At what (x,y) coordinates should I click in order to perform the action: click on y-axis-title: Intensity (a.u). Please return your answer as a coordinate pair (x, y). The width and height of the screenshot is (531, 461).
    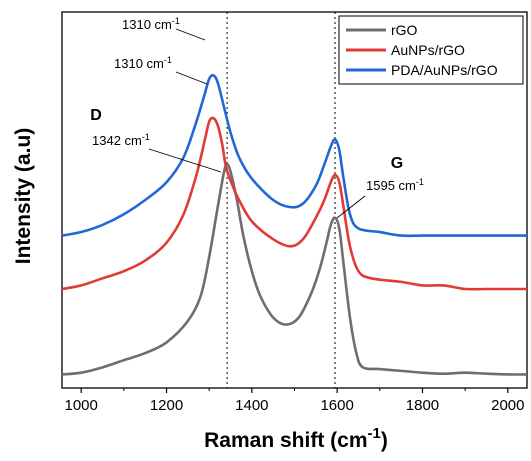
    Looking at the image, I should click on (23, 196).